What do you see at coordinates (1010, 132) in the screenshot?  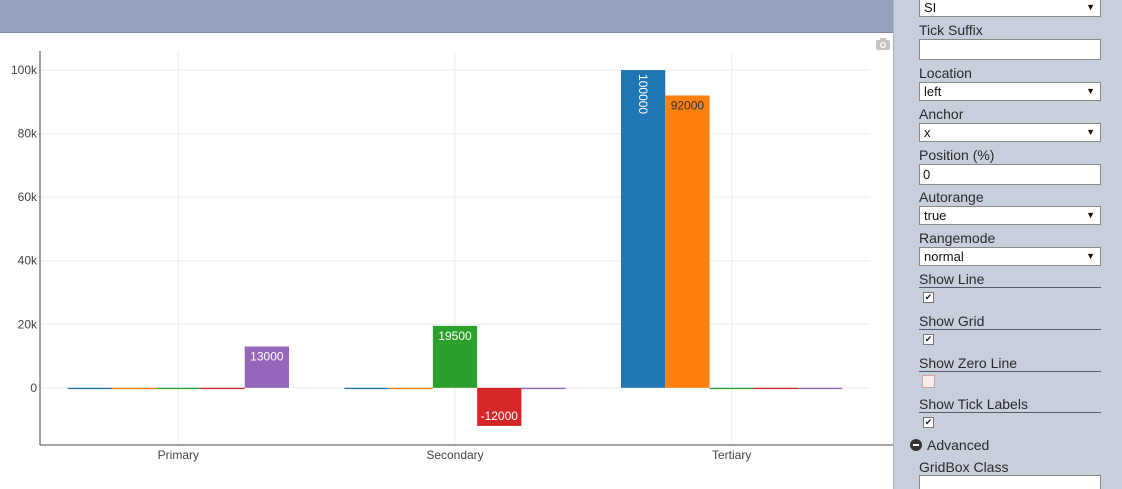 I see `anchor-select: x ▼` at bounding box center [1010, 132].